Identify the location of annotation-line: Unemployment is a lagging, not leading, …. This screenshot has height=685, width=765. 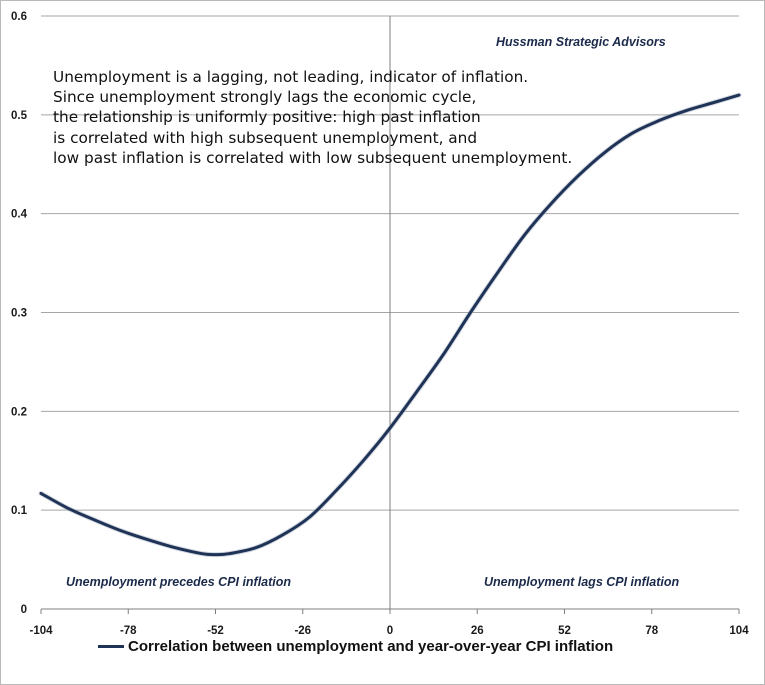
(291, 77).